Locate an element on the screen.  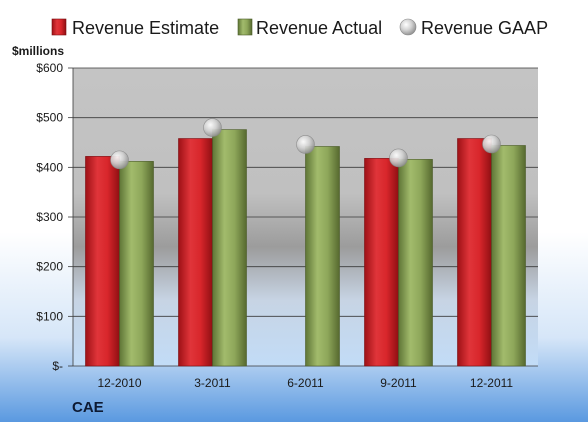
x-tick-label: 12-2011 is located at coordinates (491, 383).